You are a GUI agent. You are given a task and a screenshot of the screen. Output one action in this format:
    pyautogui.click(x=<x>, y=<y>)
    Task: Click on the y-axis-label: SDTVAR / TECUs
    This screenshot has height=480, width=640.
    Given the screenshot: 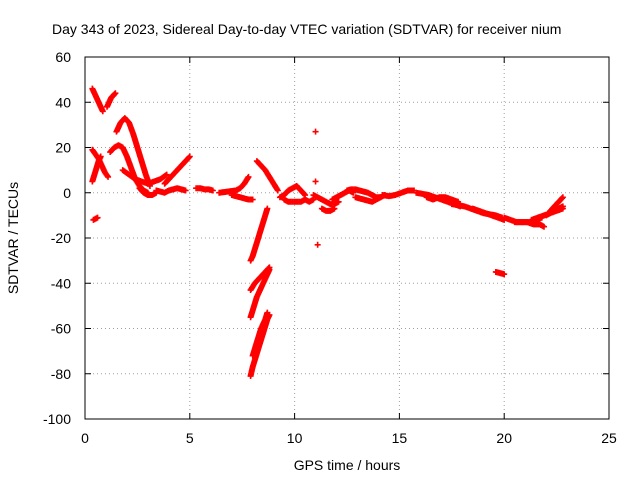 What is the action you would take?
    pyautogui.click(x=13, y=238)
    